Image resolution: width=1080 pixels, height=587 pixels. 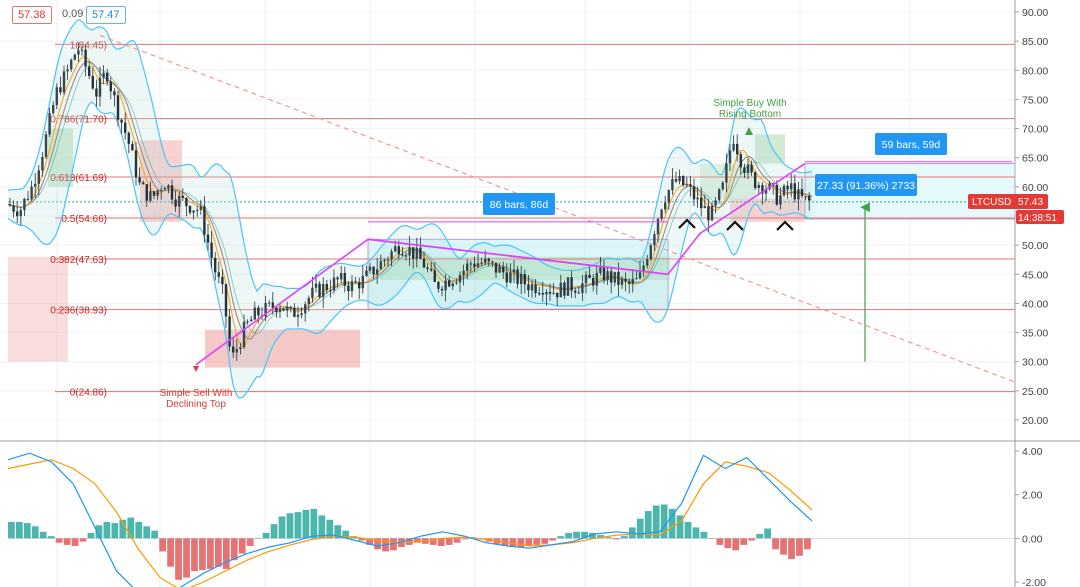 I want to click on sell-zone, so click(x=282, y=348).